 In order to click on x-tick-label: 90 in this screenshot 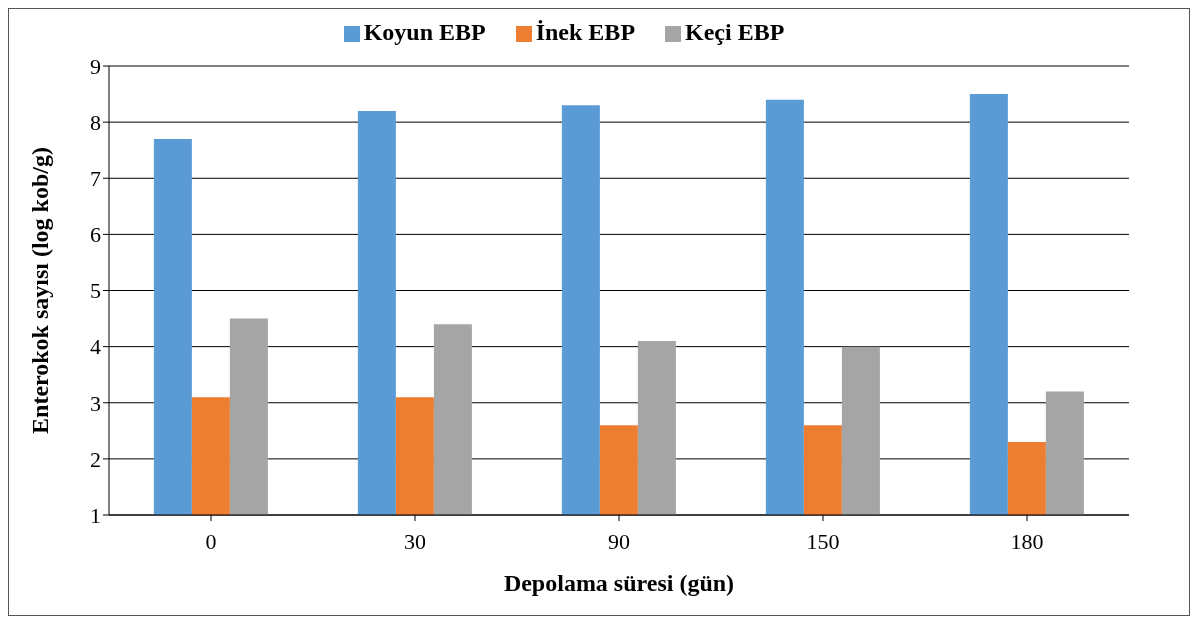, I will do `click(619, 541)`.